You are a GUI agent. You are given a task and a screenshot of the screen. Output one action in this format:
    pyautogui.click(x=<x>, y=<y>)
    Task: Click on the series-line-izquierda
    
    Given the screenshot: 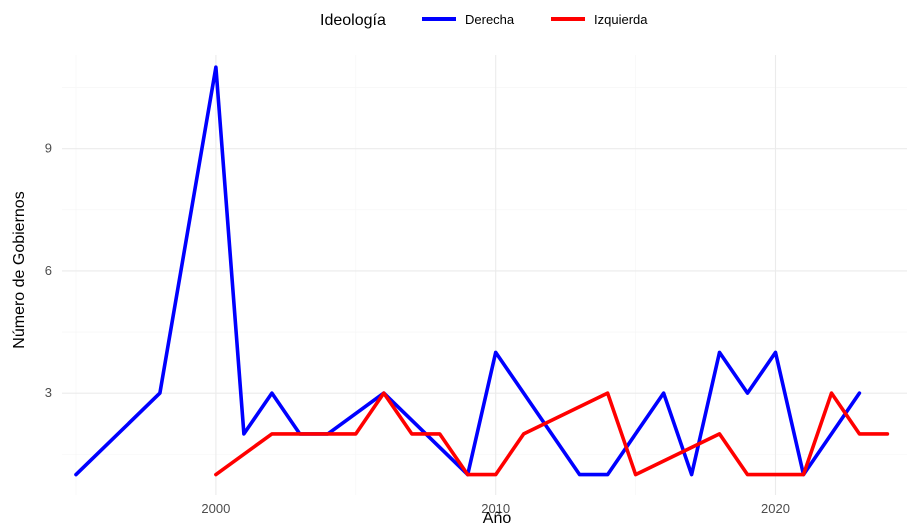 What is the action you would take?
    pyautogui.click(x=552, y=434)
    